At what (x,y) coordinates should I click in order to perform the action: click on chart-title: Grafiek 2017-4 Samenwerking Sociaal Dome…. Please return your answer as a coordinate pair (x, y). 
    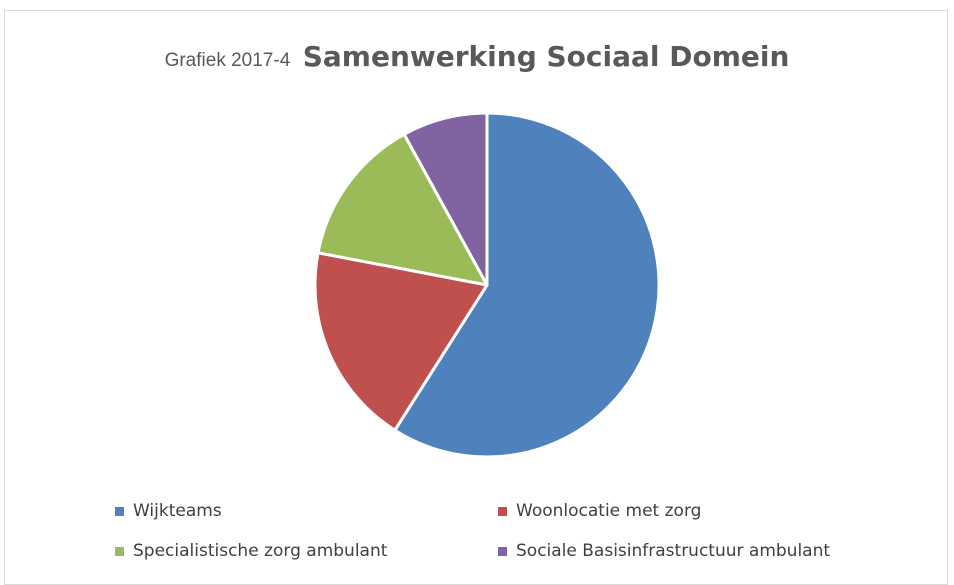
    Looking at the image, I should click on (477, 56).